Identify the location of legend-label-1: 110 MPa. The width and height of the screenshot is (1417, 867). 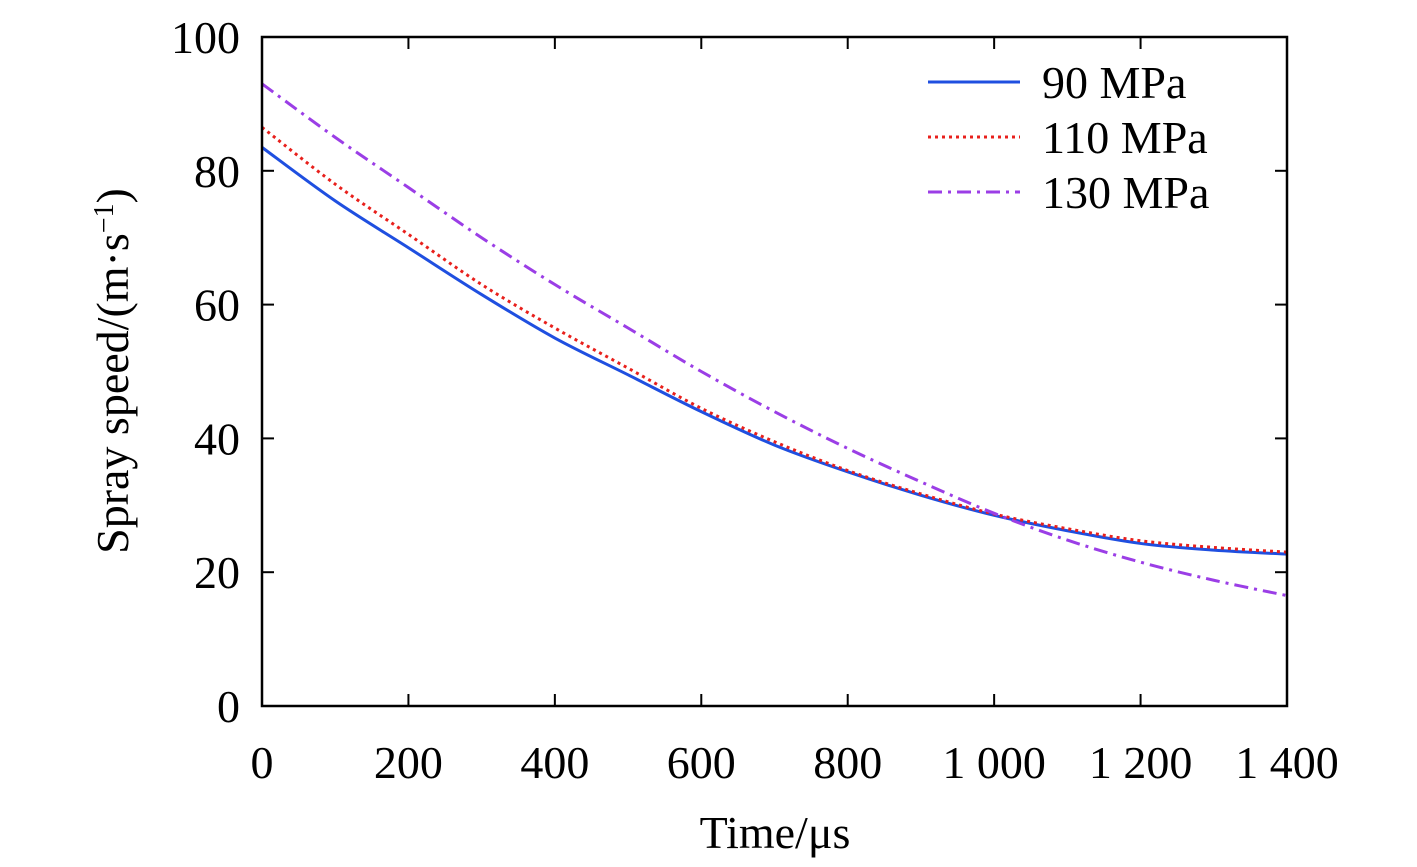
(1125, 137).